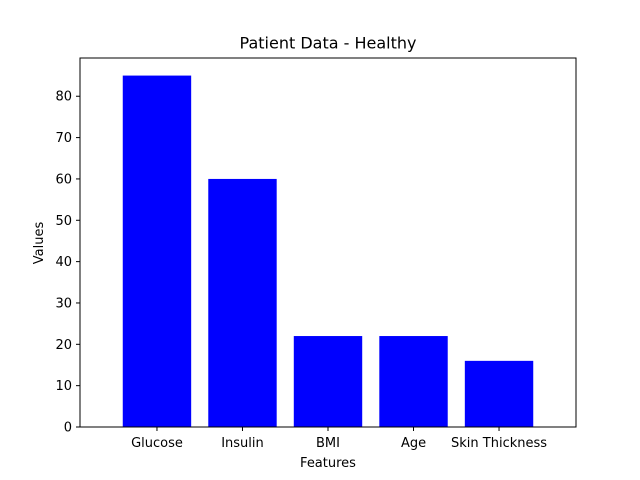  What do you see at coordinates (242, 302) in the screenshot?
I see `bar-insulin` at bounding box center [242, 302].